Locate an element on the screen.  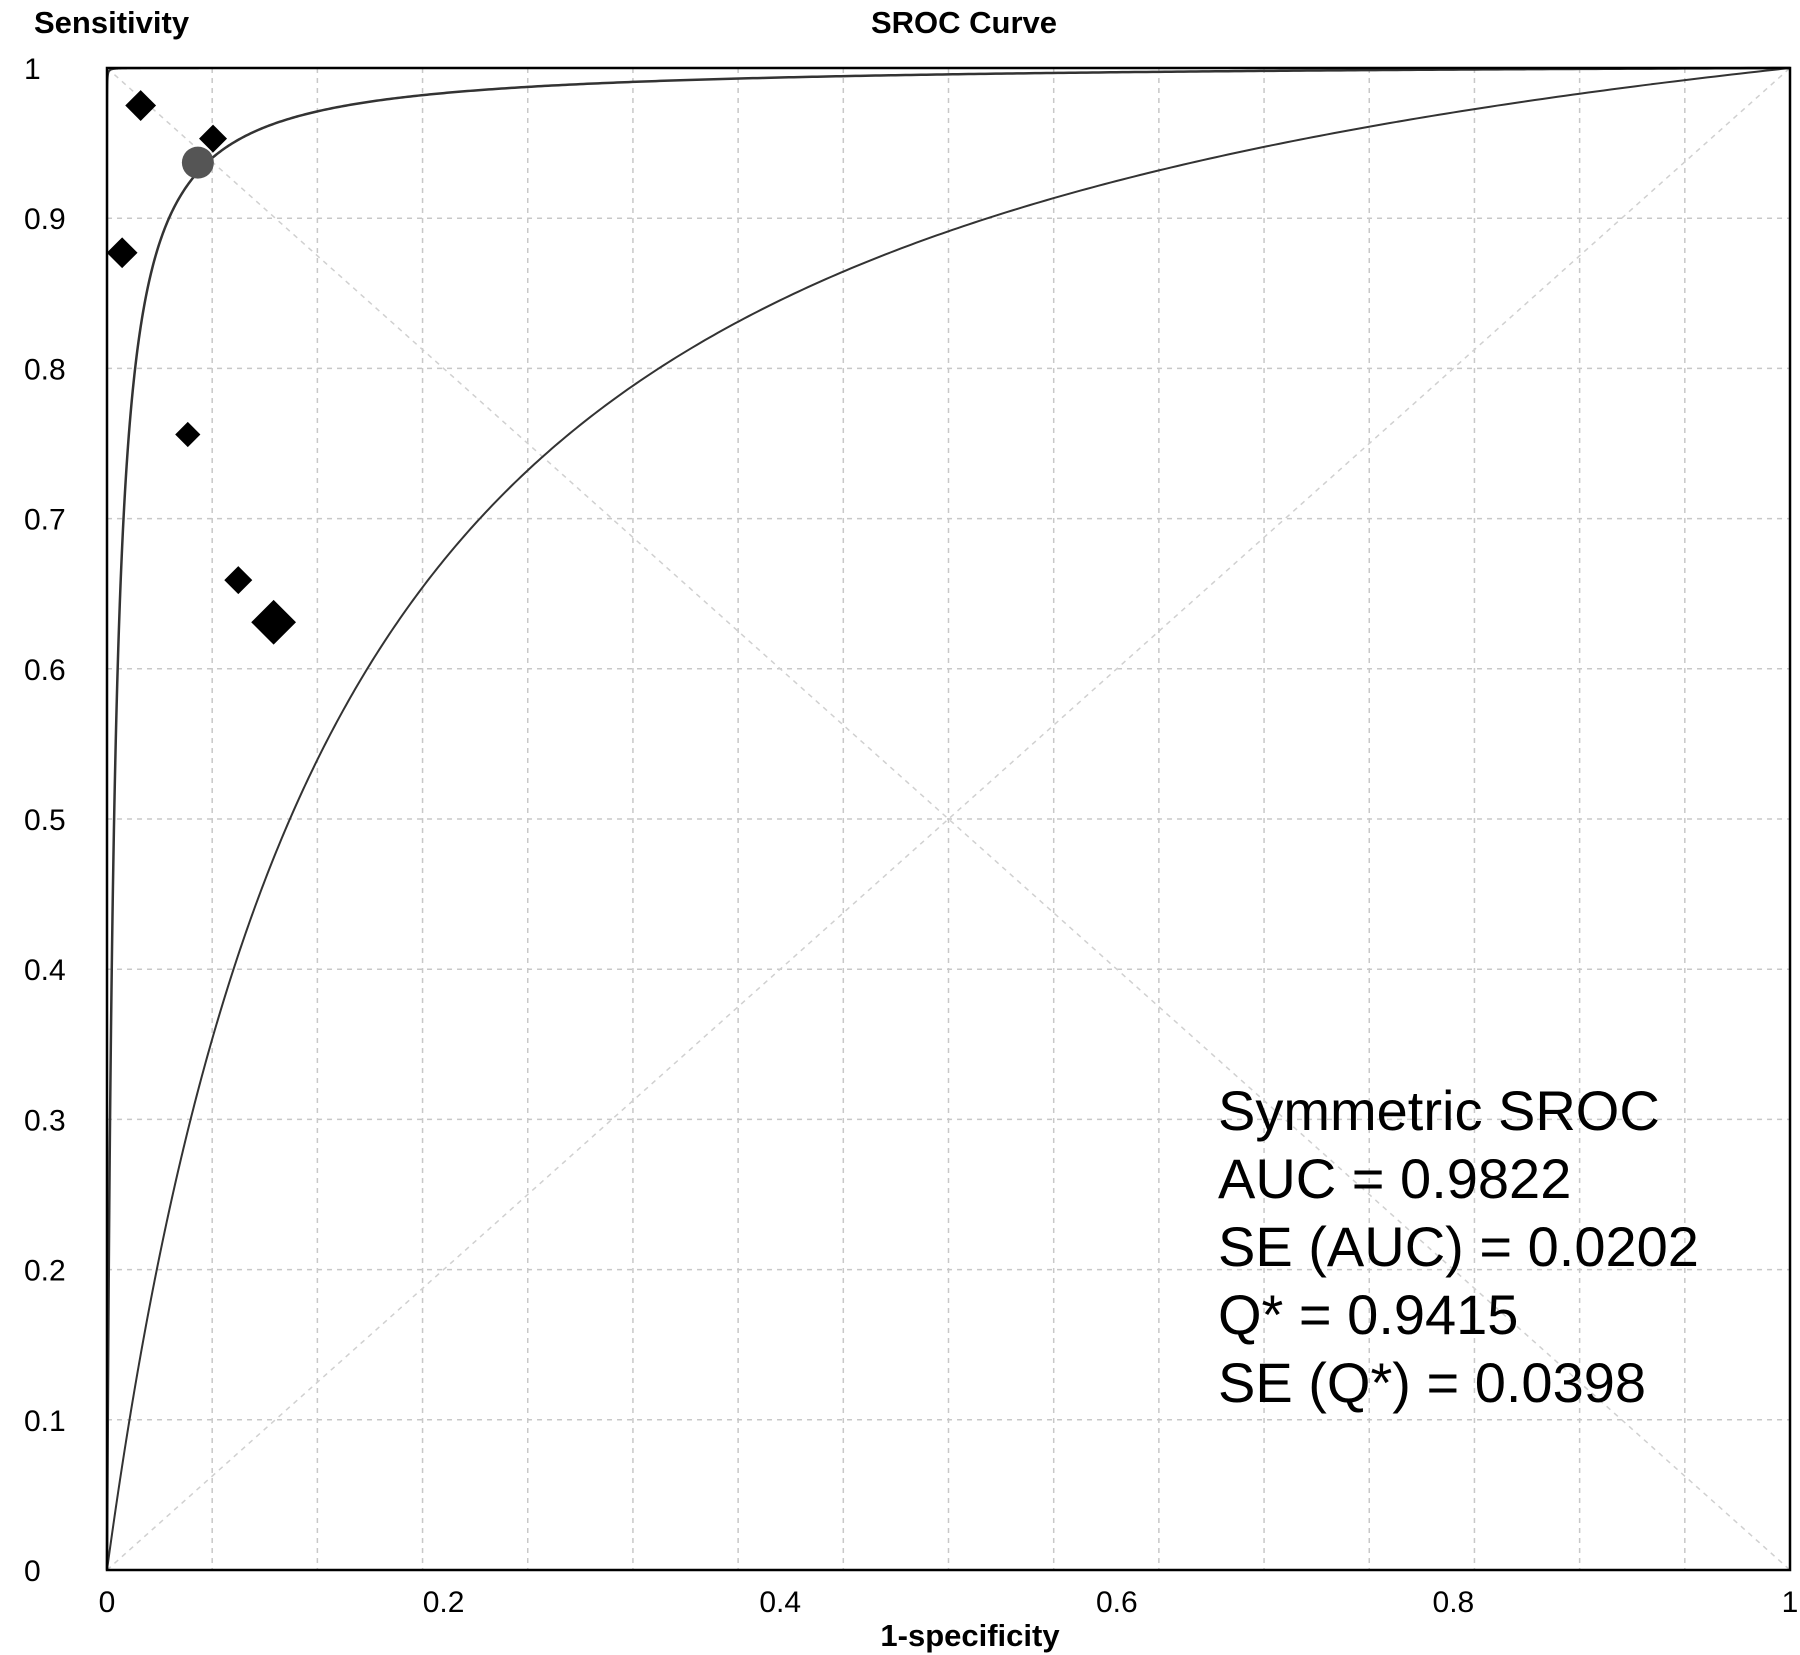
y-tick-label: 0.5 is located at coordinates (45, 820).